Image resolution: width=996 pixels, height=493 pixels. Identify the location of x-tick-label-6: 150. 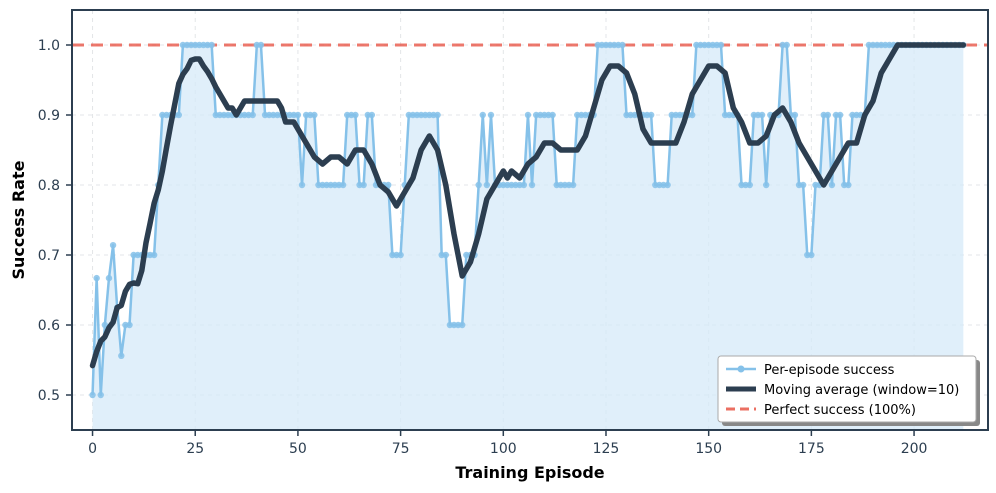
(708, 449).